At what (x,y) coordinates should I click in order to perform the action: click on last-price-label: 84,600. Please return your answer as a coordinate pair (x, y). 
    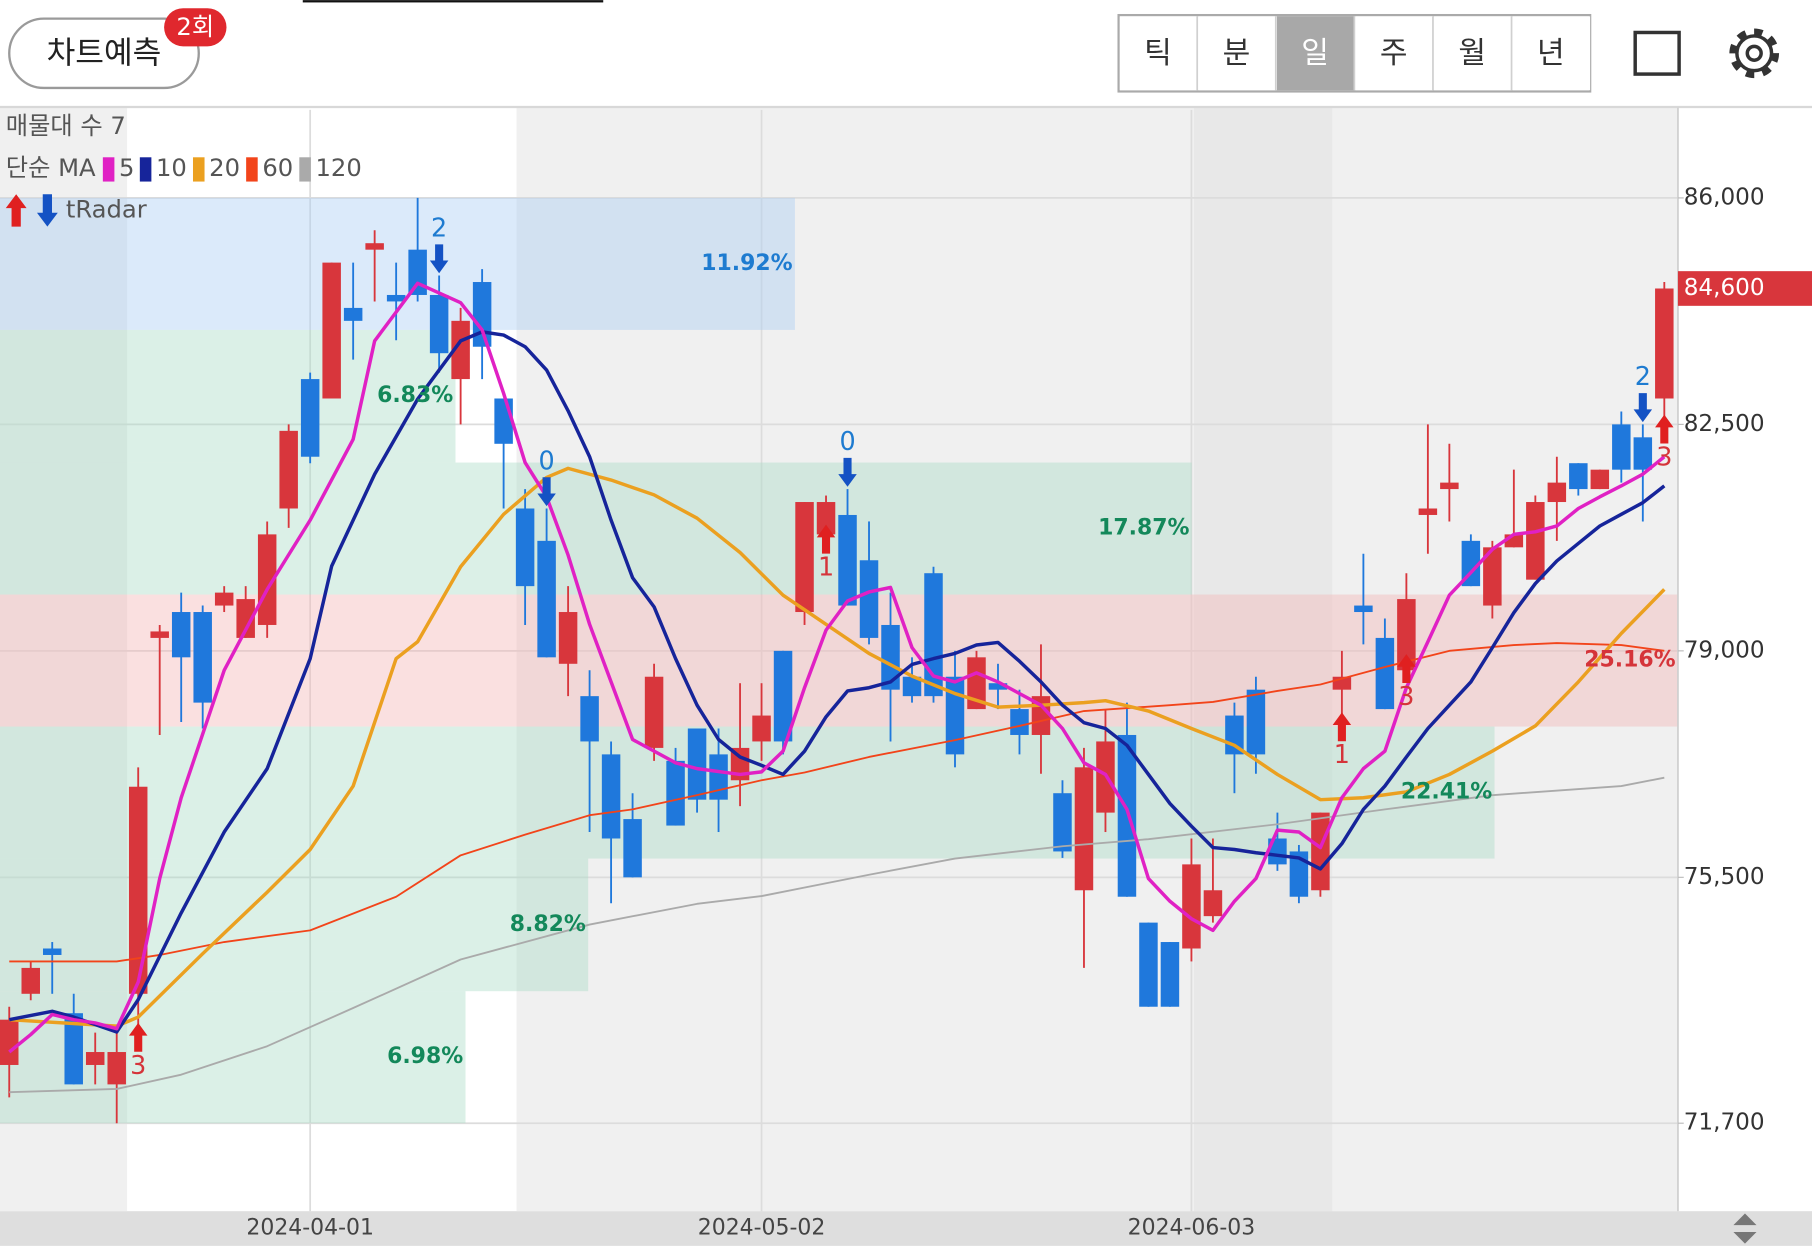
    Looking at the image, I should click on (1724, 288).